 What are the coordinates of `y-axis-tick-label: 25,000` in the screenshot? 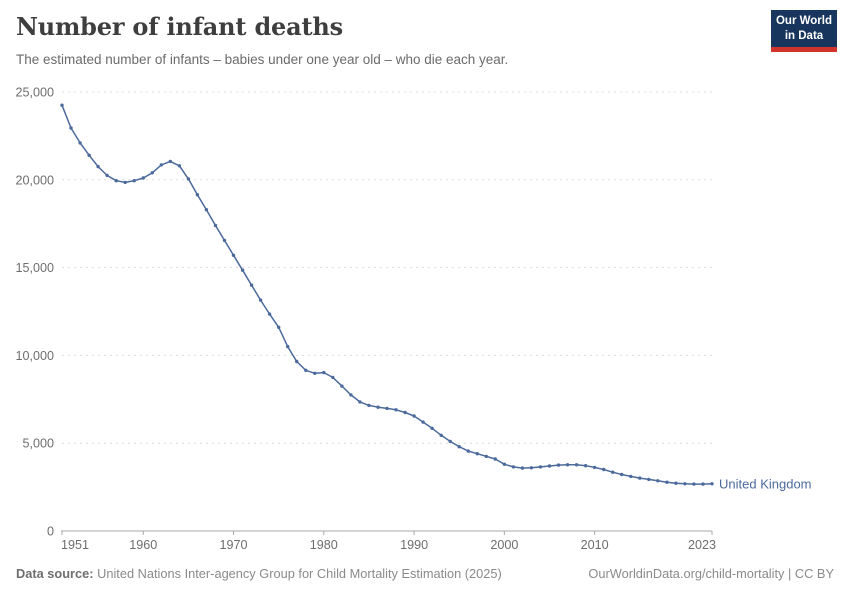 It's located at (34, 93).